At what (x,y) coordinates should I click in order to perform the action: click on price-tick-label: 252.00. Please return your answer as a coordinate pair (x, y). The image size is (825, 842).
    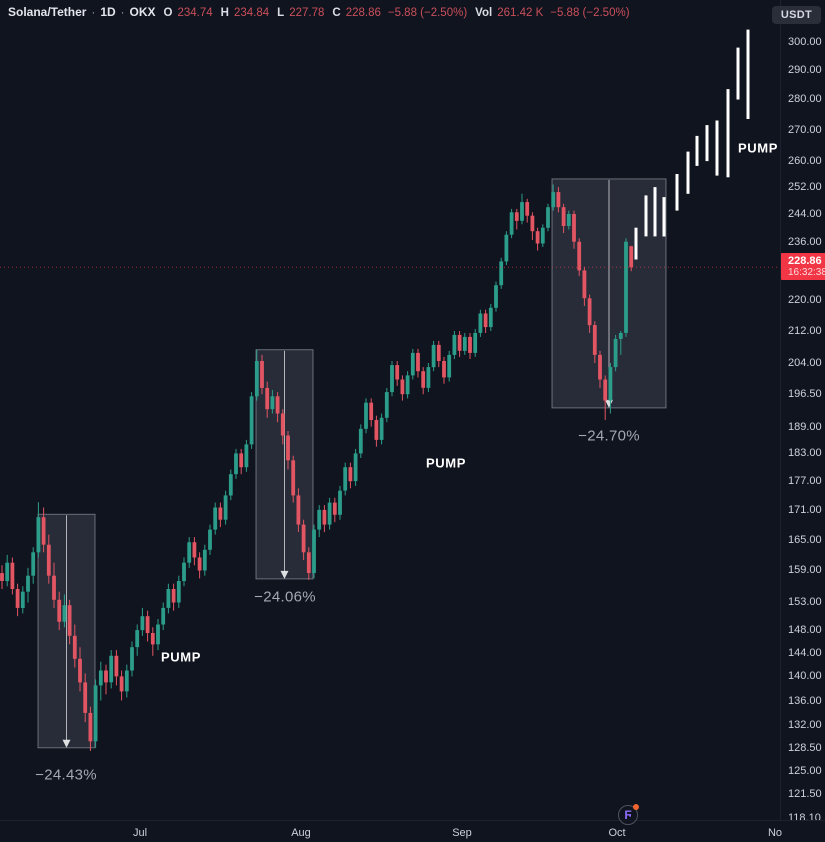
    Looking at the image, I should click on (805, 187).